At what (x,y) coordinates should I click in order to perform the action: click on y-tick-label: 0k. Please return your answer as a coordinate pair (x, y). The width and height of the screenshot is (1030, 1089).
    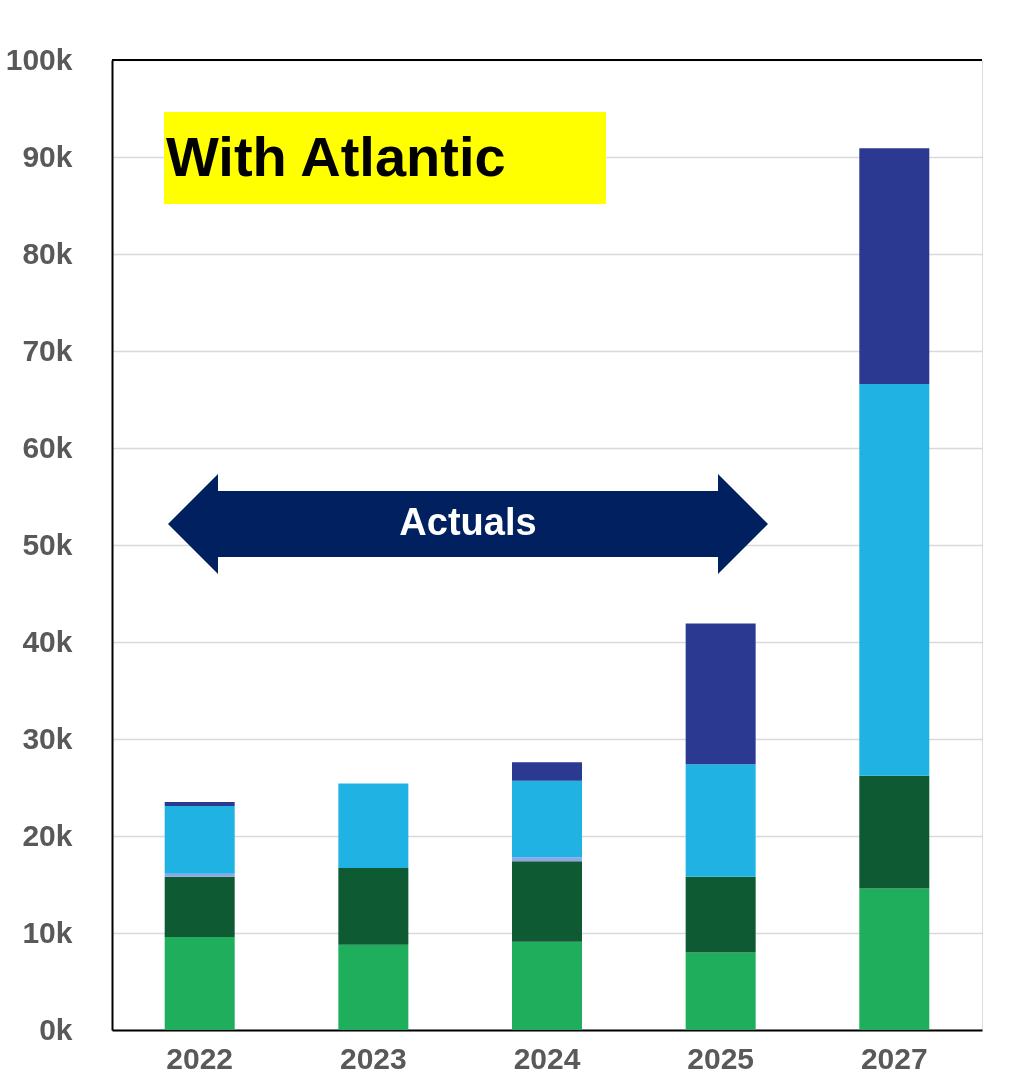
    Looking at the image, I should click on (56, 1029).